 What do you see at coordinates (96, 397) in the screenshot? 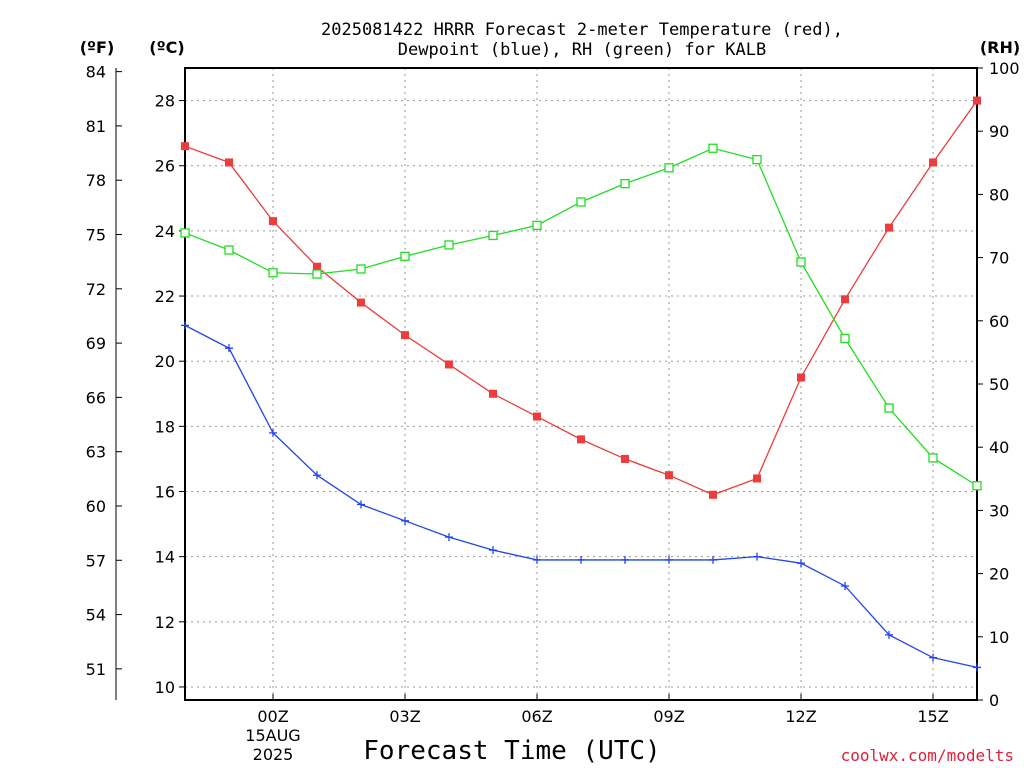
I see `fahrenheit-tick-label: 66` at bounding box center [96, 397].